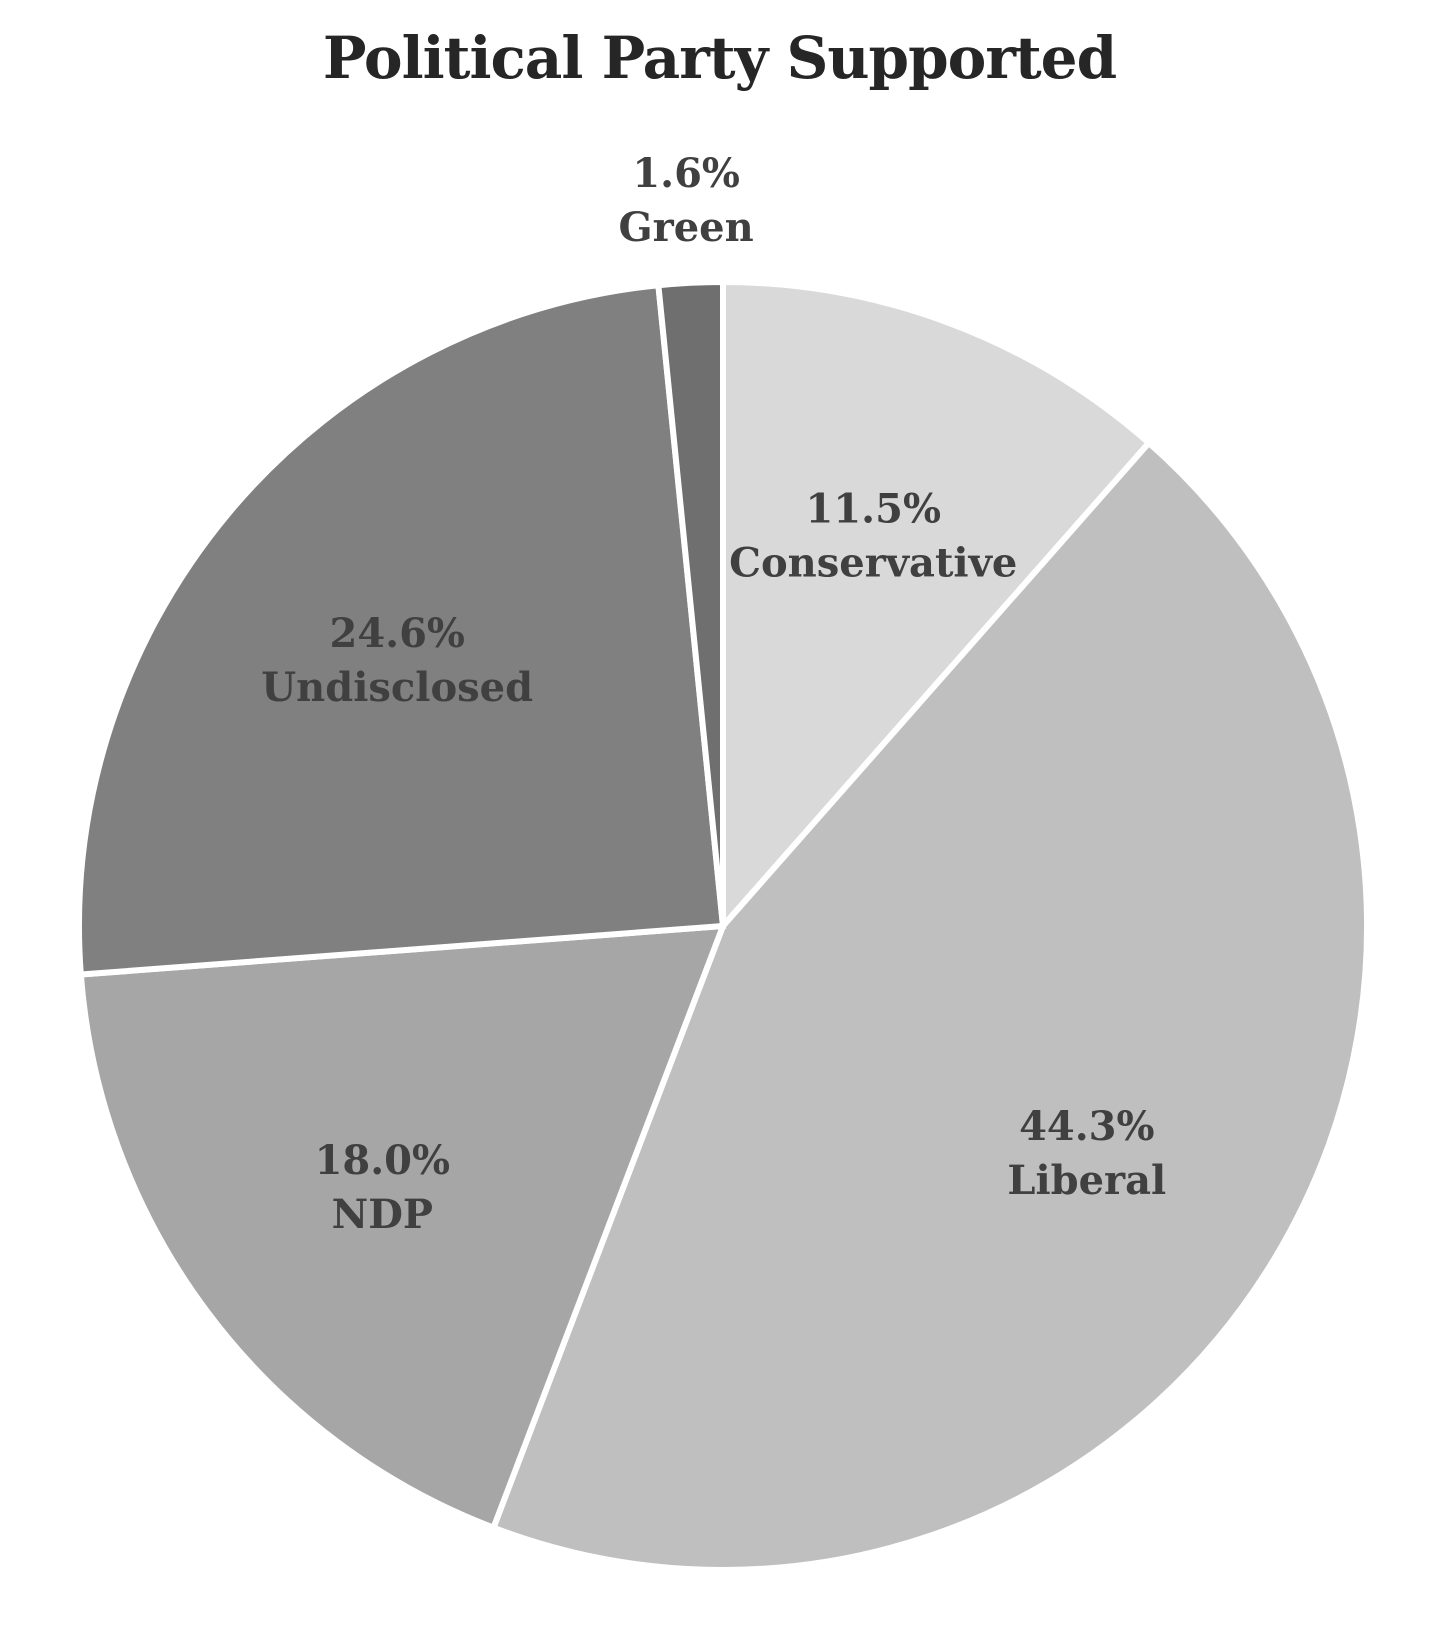 The image size is (1439, 1630). Describe the element at coordinates (873, 508) in the screenshot. I see `slice-percent-label-conservative: 11.5%` at that location.